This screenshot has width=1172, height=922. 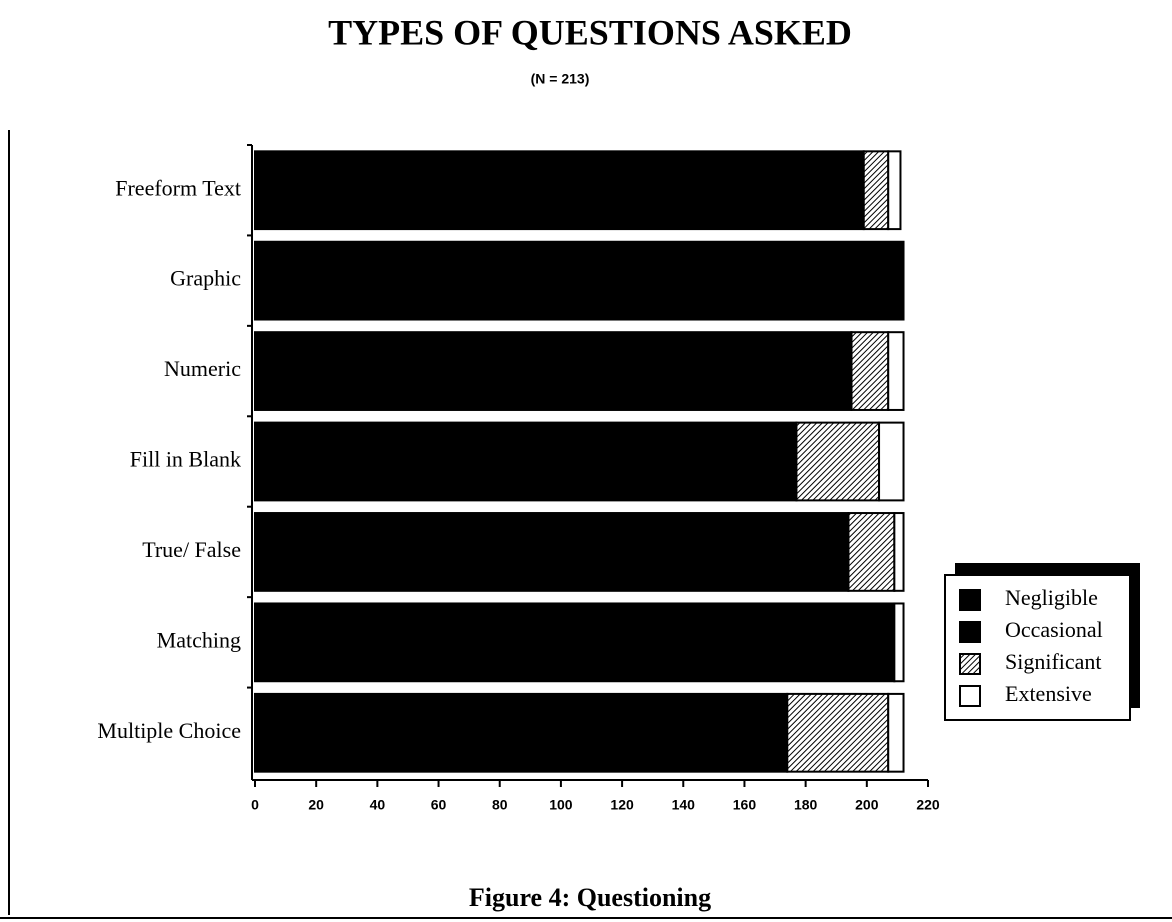 I want to click on legend-label: Occasional, so click(x=1054, y=629).